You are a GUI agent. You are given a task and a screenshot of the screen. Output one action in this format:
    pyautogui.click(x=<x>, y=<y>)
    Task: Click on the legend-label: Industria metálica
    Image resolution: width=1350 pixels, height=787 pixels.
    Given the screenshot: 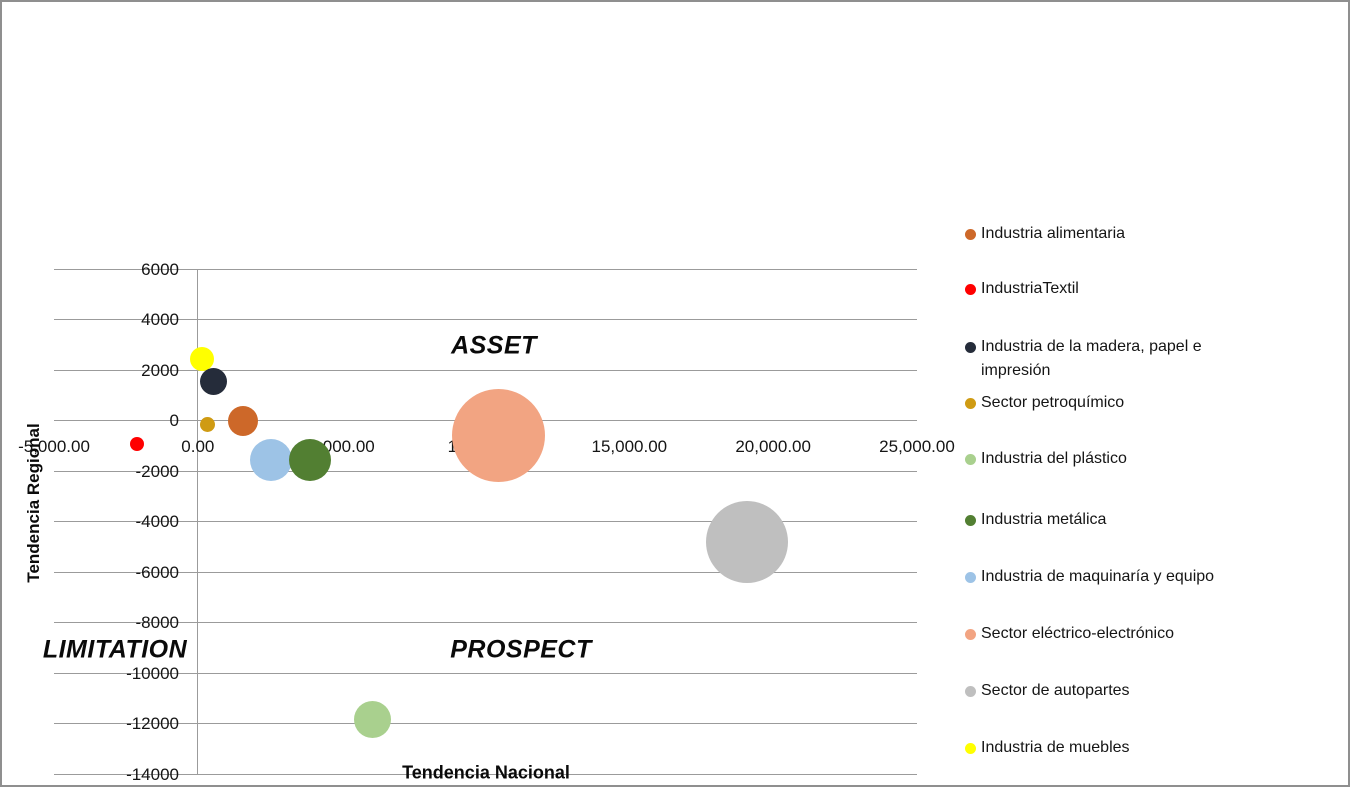 What is the action you would take?
    pyautogui.click(x=1044, y=519)
    